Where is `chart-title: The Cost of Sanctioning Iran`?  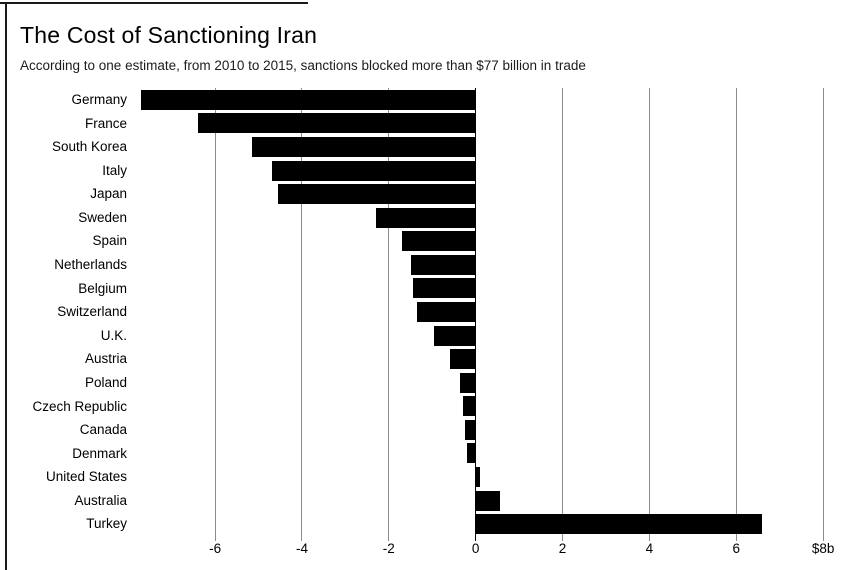
chart-title: The Cost of Sanctioning Iran is located at coordinates (169, 35).